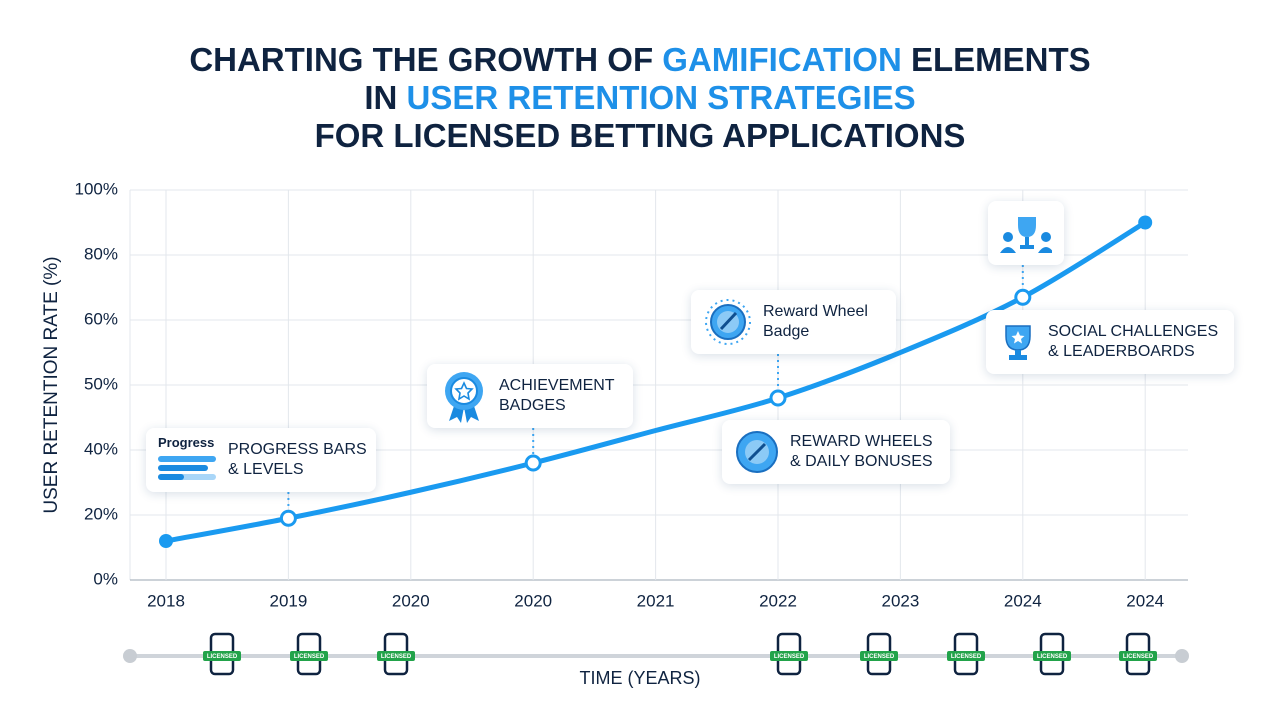  I want to click on y-tick-label: 0%, so click(105, 578).